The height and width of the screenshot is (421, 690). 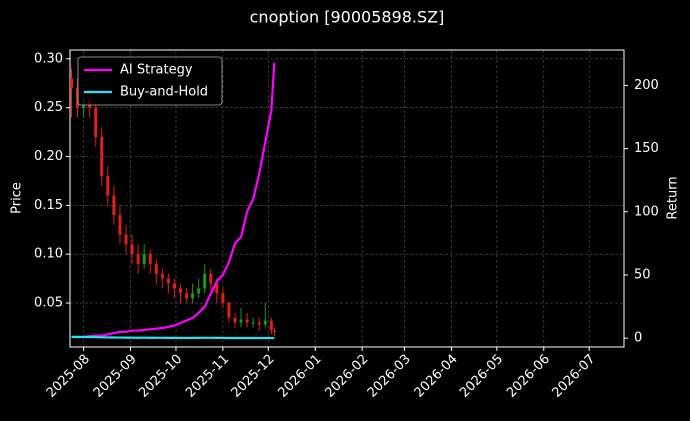 I want to click on y-tick-label: 0.05, so click(x=48, y=303).